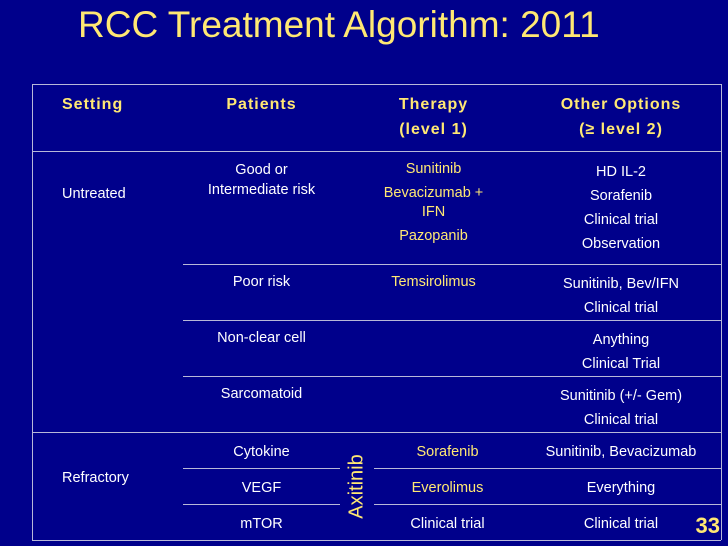 The height and width of the screenshot is (546, 728). Describe the element at coordinates (621, 452) in the screenshot. I see `other-options-cell: Sunitinib, Bevacizumab` at that location.